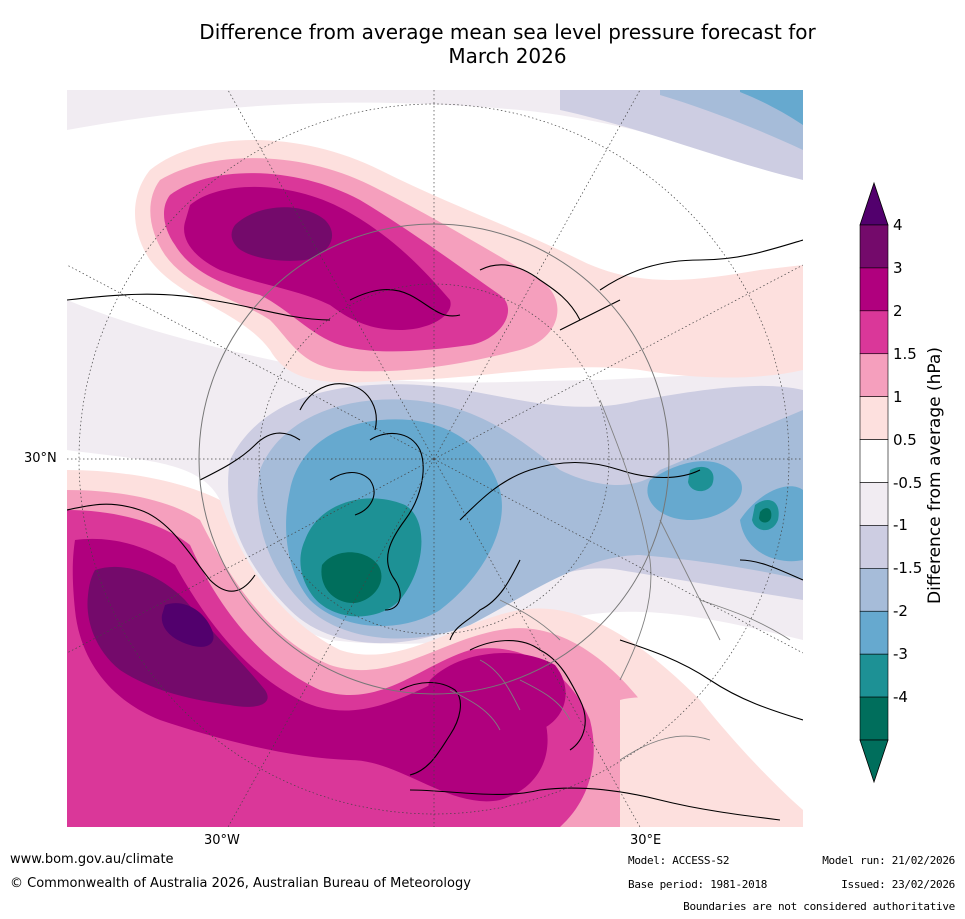 This screenshot has width=965, height=919. What do you see at coordinates (898, 267) in the screenshot?
I see `colorbar-tick-label: 3` at bounding box center [898, 267].